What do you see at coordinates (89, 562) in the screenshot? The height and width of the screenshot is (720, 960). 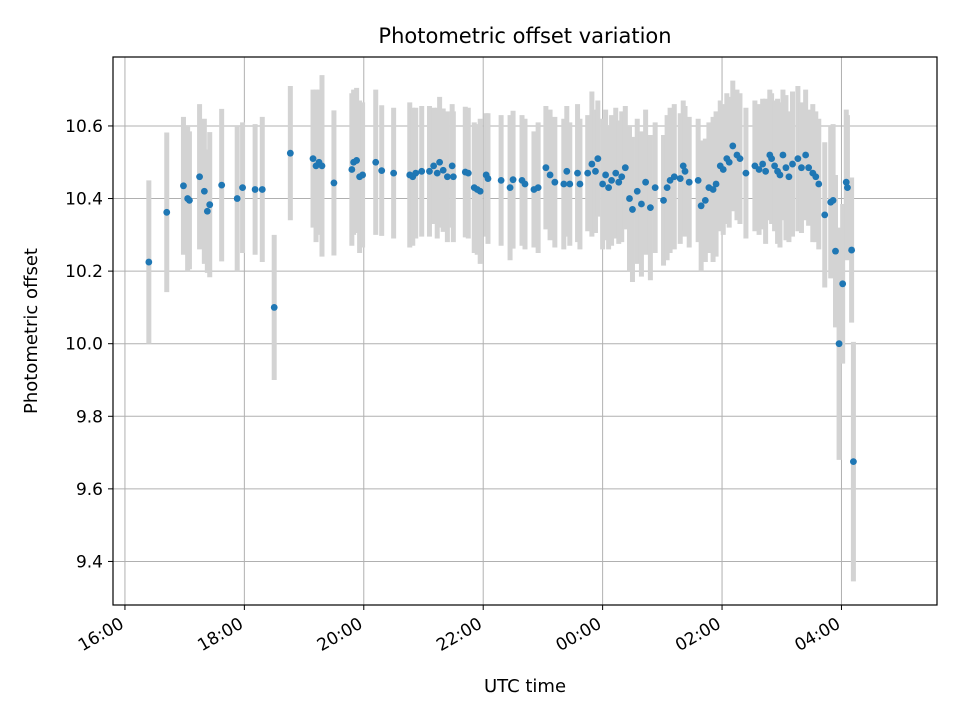 I see `y-tick-label: 9.4` at bounding box center [89, 562].